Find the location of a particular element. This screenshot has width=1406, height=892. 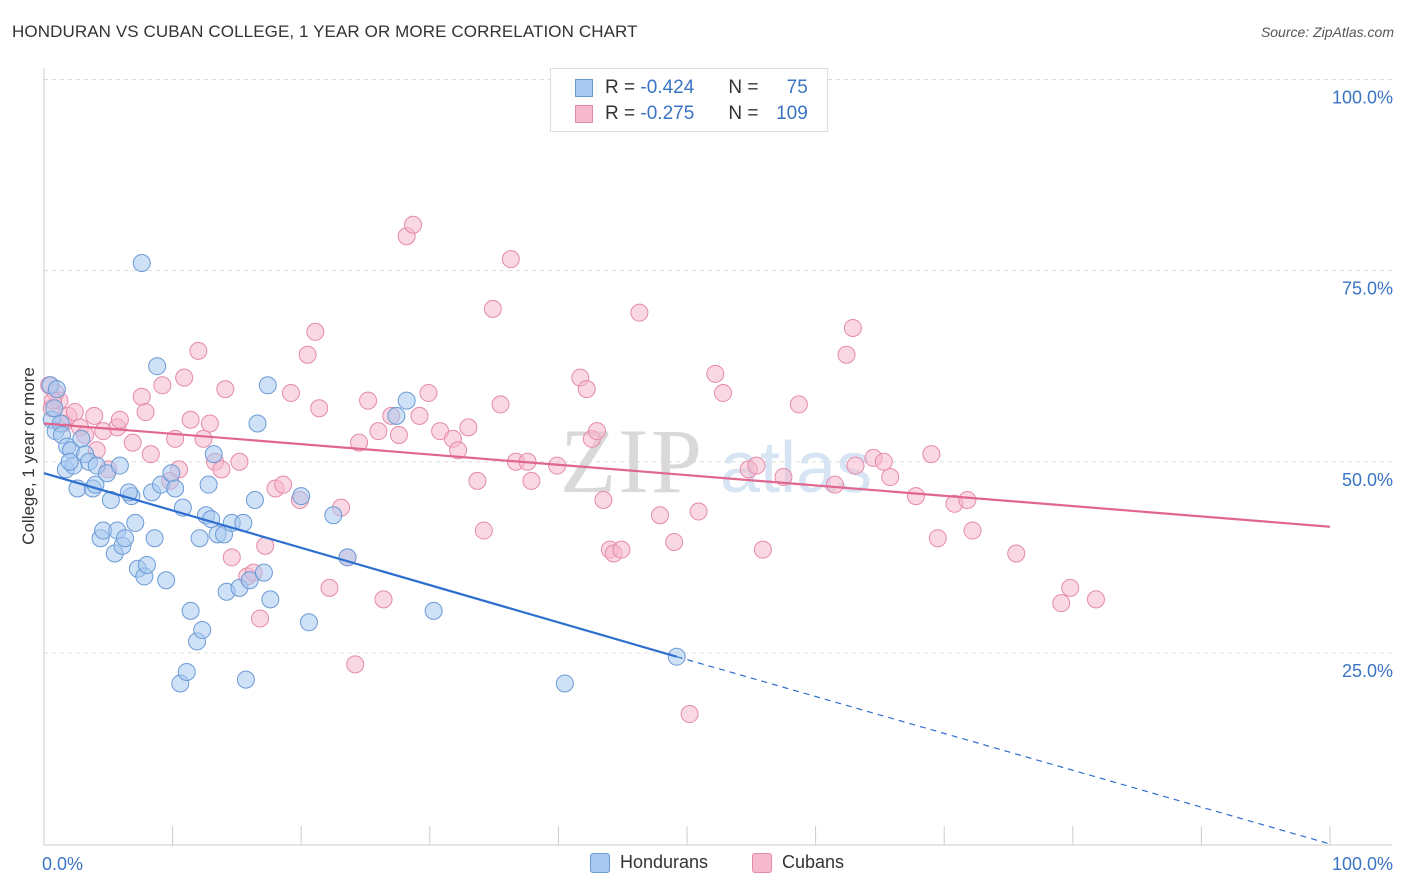

y-tick-label: 25.0% is located at coordinates (1367, 671).